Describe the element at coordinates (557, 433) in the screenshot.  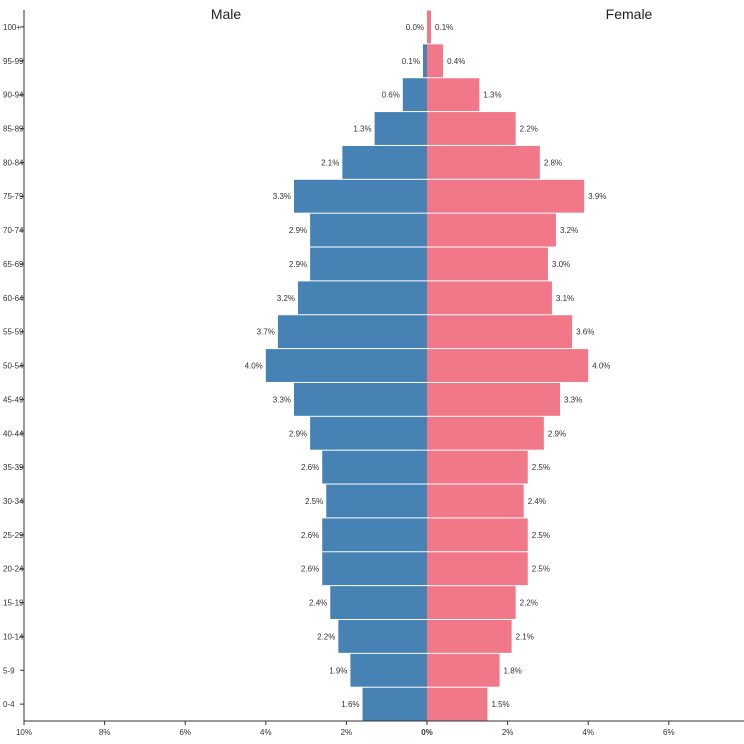
I see `female-value-label: 2.9%` at that location.